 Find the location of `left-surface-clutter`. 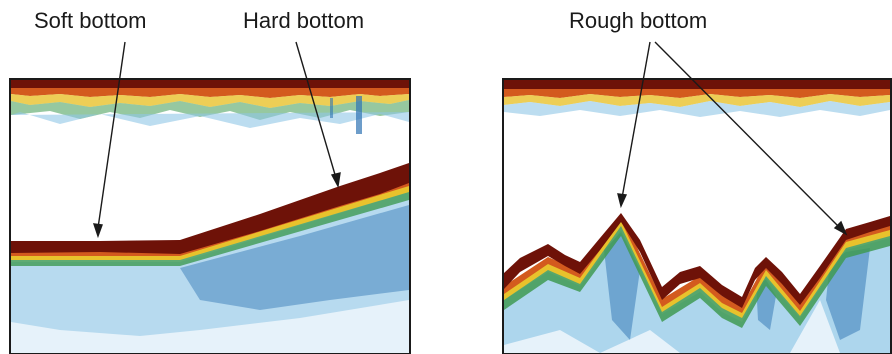

left-surface-clutter is located at coordinates (210, 107).